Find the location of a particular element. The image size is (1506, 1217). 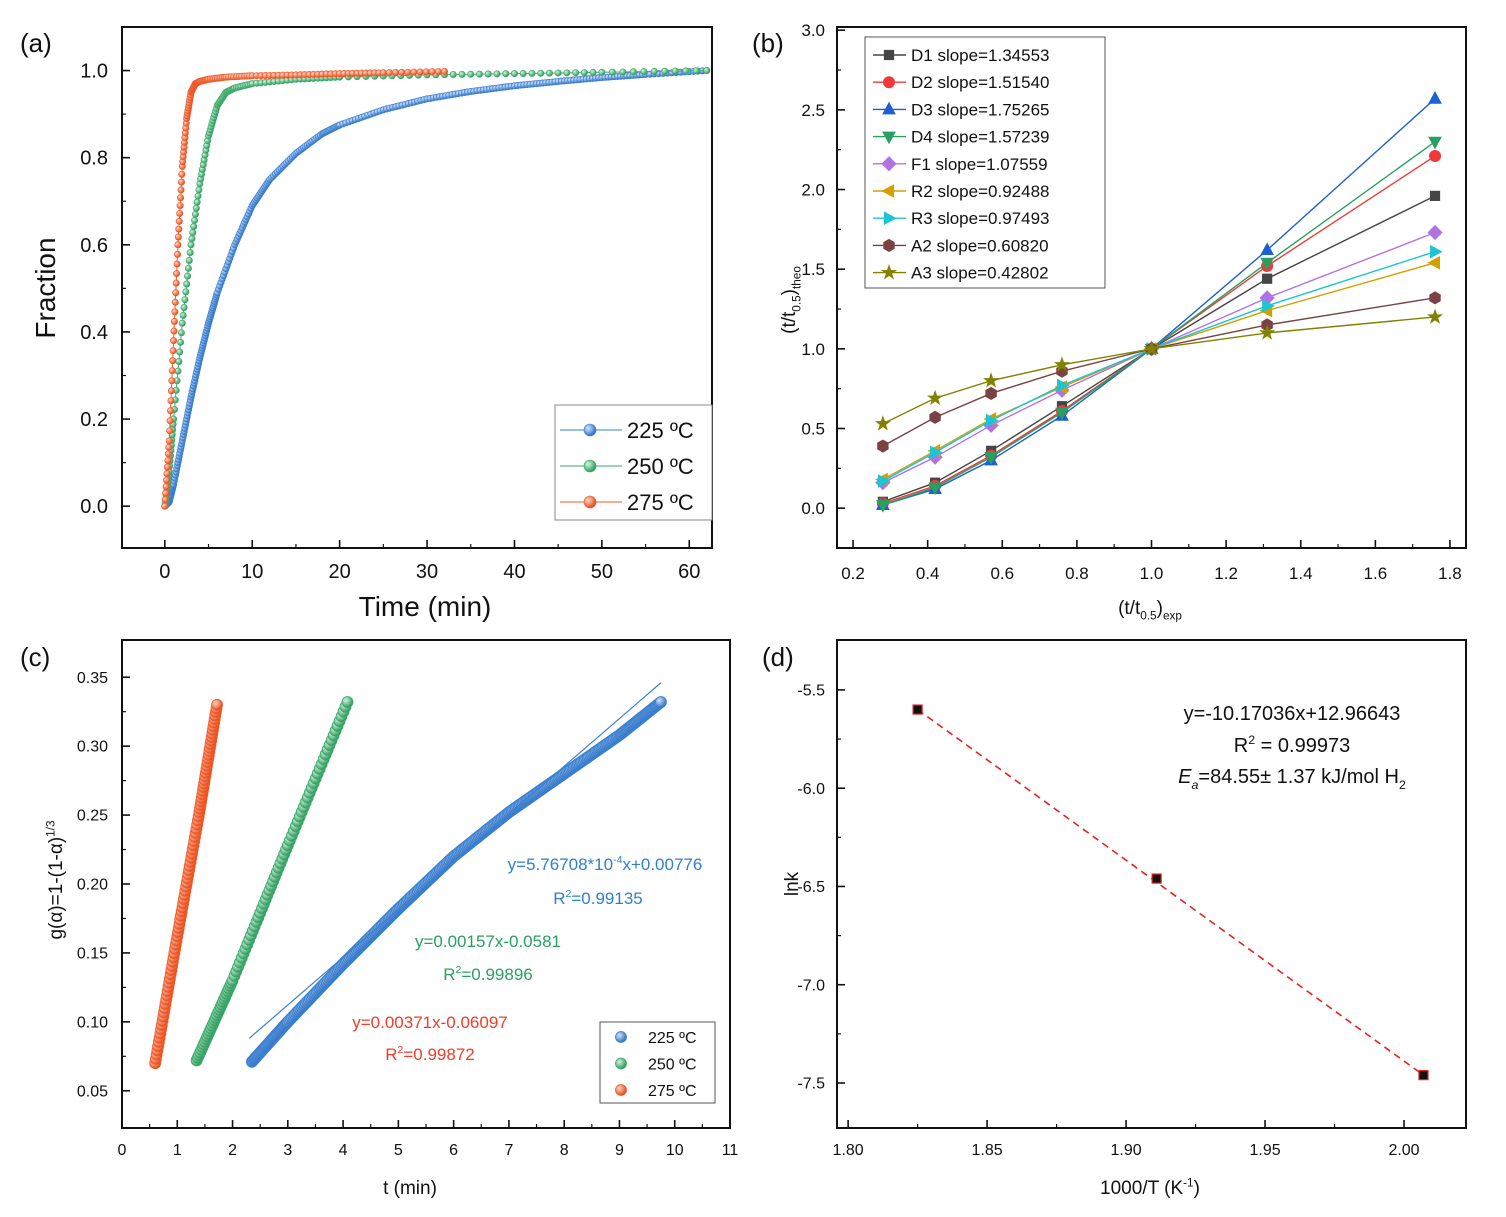

x-axis-title: (t/t0.5)exp is located at coordinates (1150, 610).